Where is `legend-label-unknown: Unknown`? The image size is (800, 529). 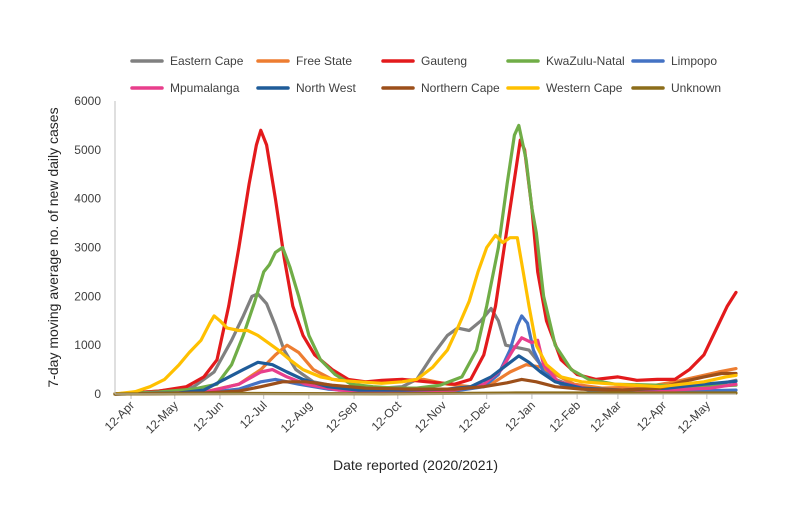 legend-label-unknown: Unknown is located at coordinates (696, 88).